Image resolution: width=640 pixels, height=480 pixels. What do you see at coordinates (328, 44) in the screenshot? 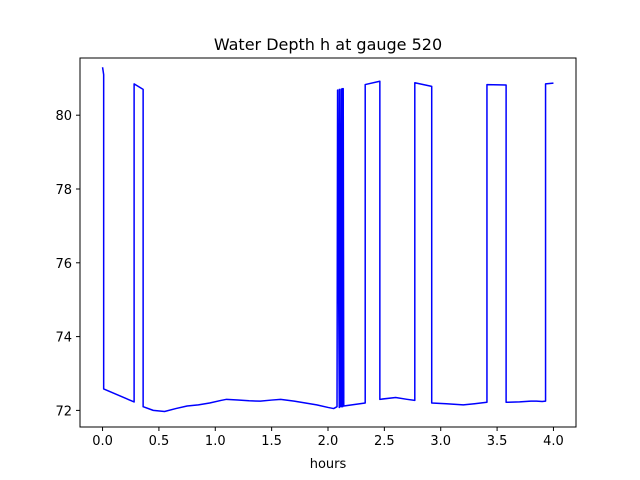
I see `chart-title: Water Depth h at gauge 520` at bounding box center [328, 44].